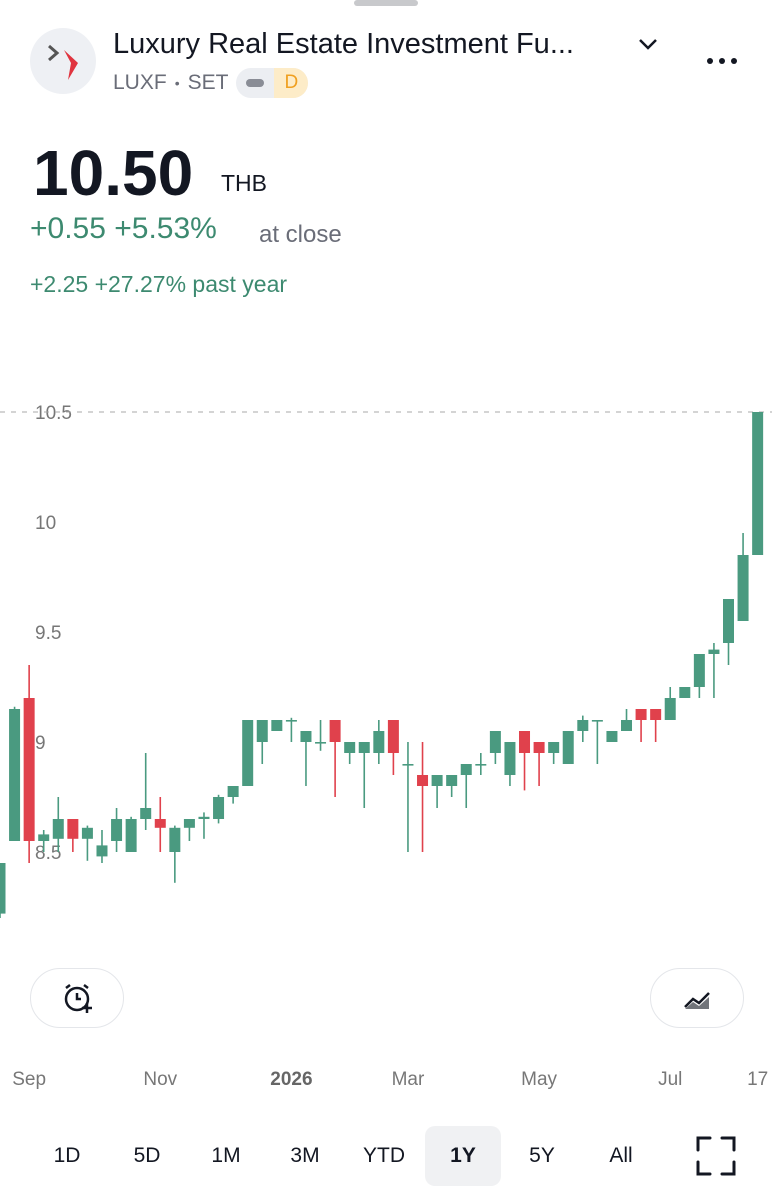 Image resolution: width=772 pixels, height=1200 pixels. What do you see at coordinates (40, 743) in the screenshot?
I see `y-tick-label: 9` at bounding box center [40, 743].